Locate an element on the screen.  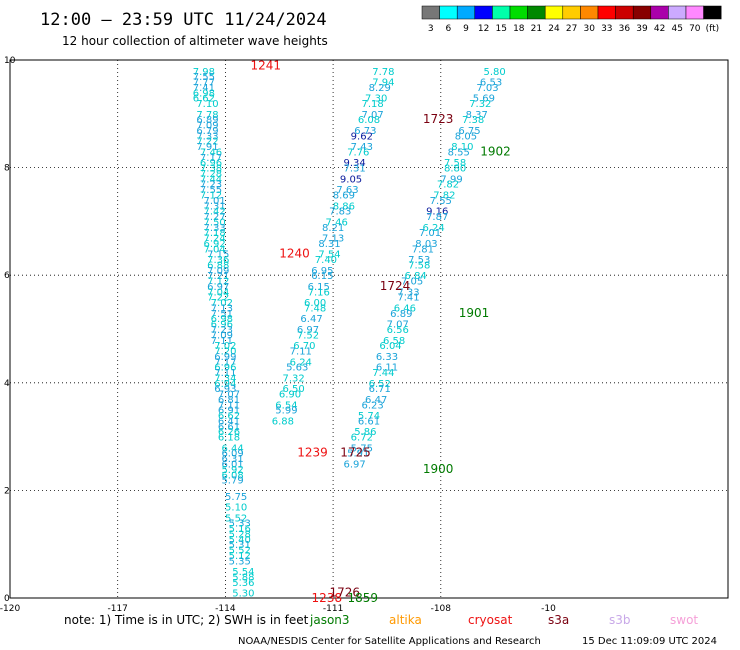
legend-label: 9 is located at coordinates (466, 29).